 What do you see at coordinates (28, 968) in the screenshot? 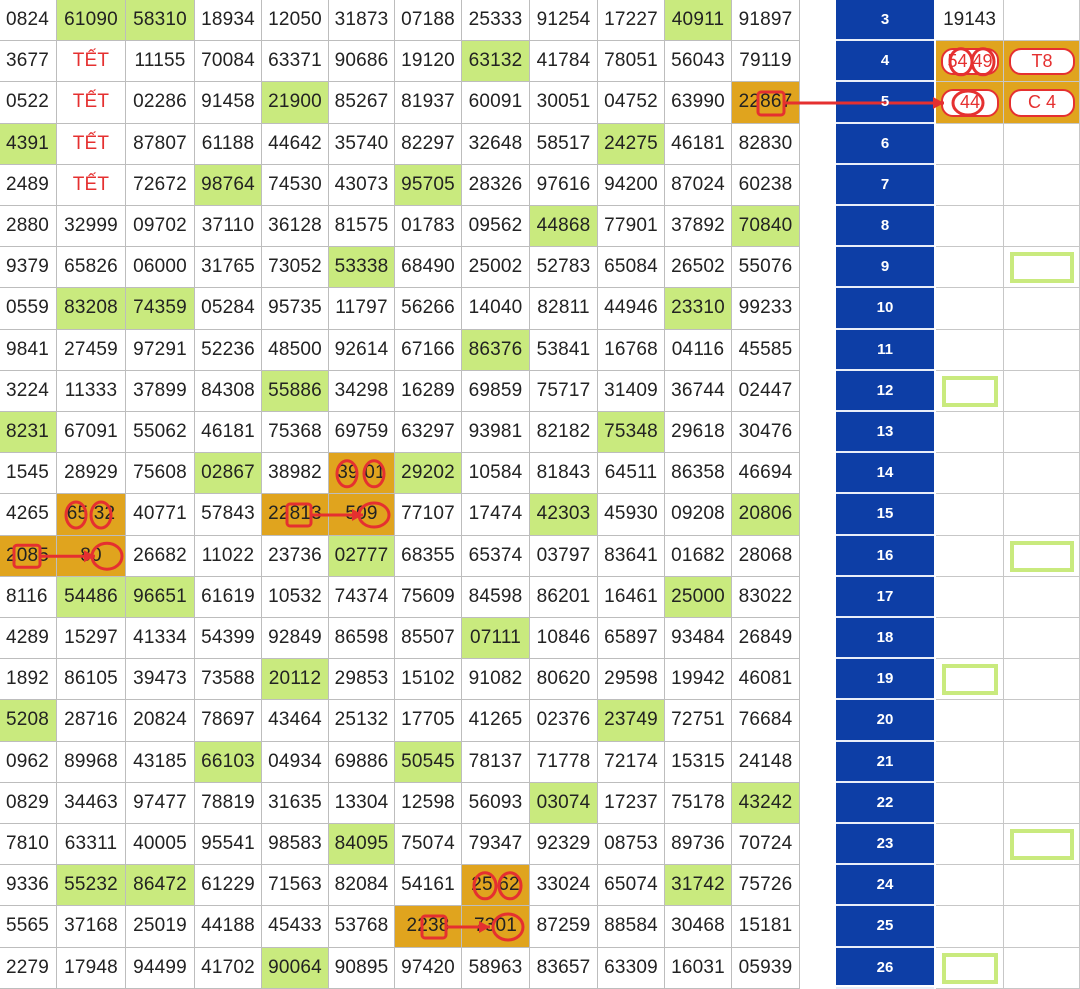
I see `result-cell: 2279` at bounding box center [28, 968].